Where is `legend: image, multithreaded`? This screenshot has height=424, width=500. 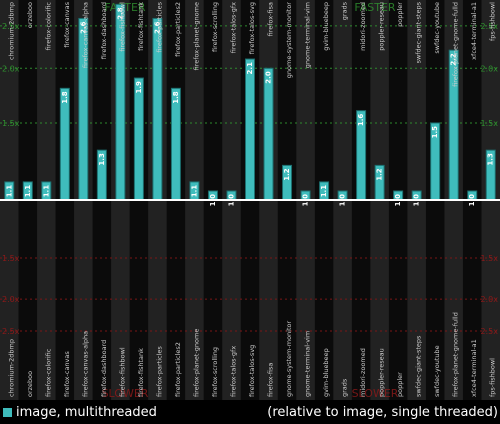
legend: image, multithreaded is located at coordinates (80, 412).